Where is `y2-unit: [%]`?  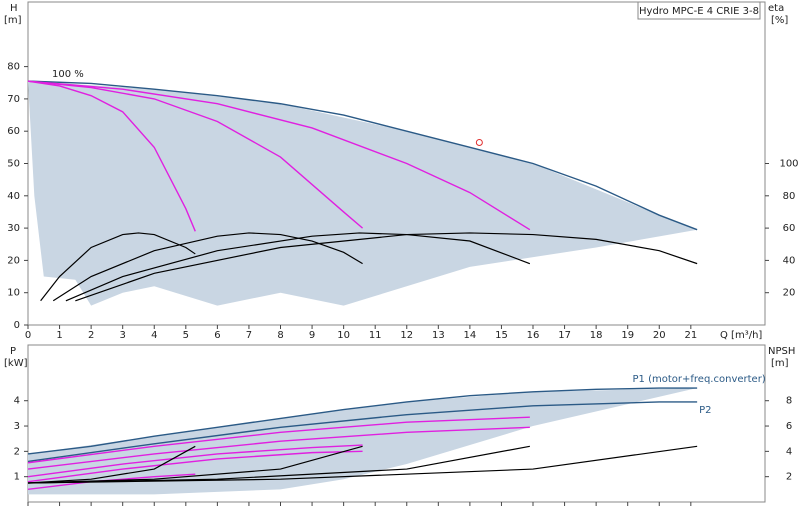 y2-unit: [%] is located at coordinates (779, 20).